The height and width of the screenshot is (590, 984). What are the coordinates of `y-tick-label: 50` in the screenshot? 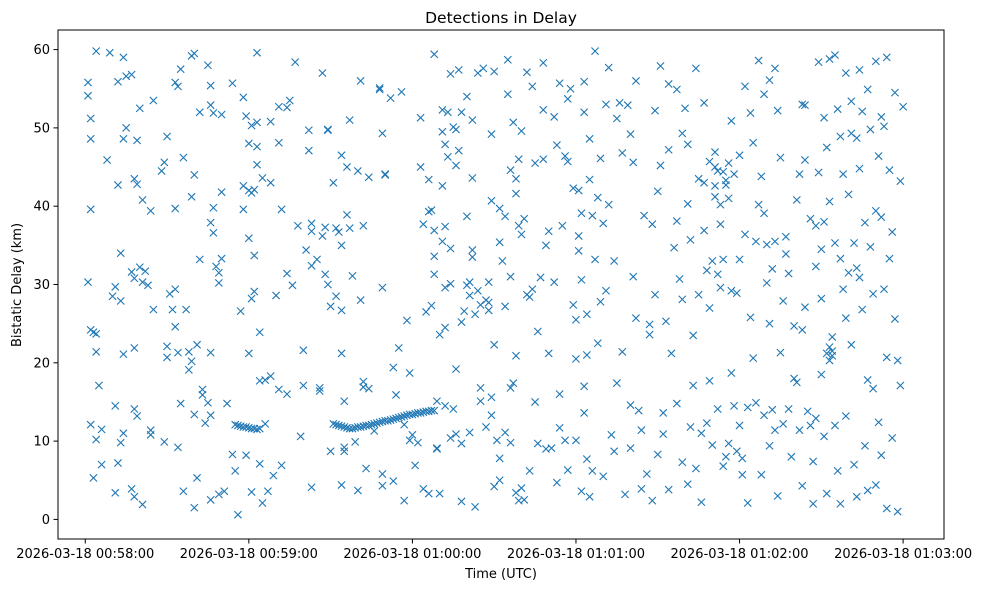 It's located at (41, 128).